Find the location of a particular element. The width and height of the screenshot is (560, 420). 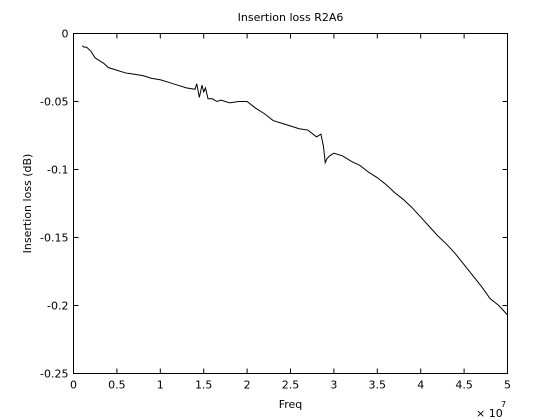

x-tick-label: 2.5 is located at coordinates (291, 385).